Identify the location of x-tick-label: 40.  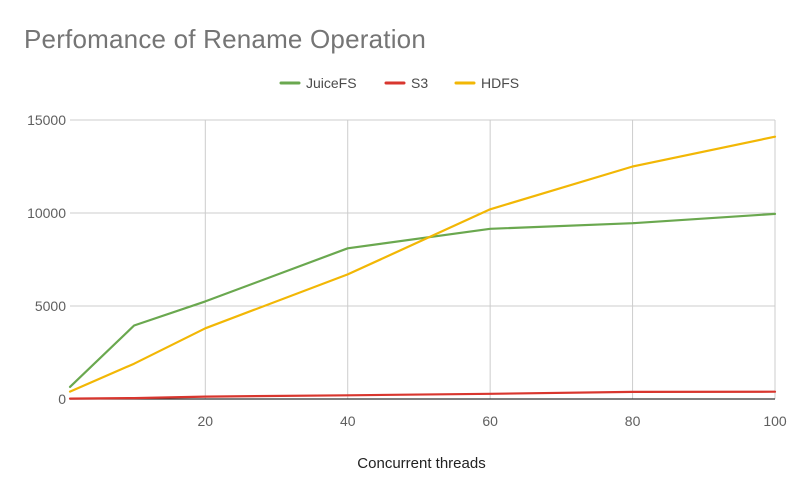
(348, 421).